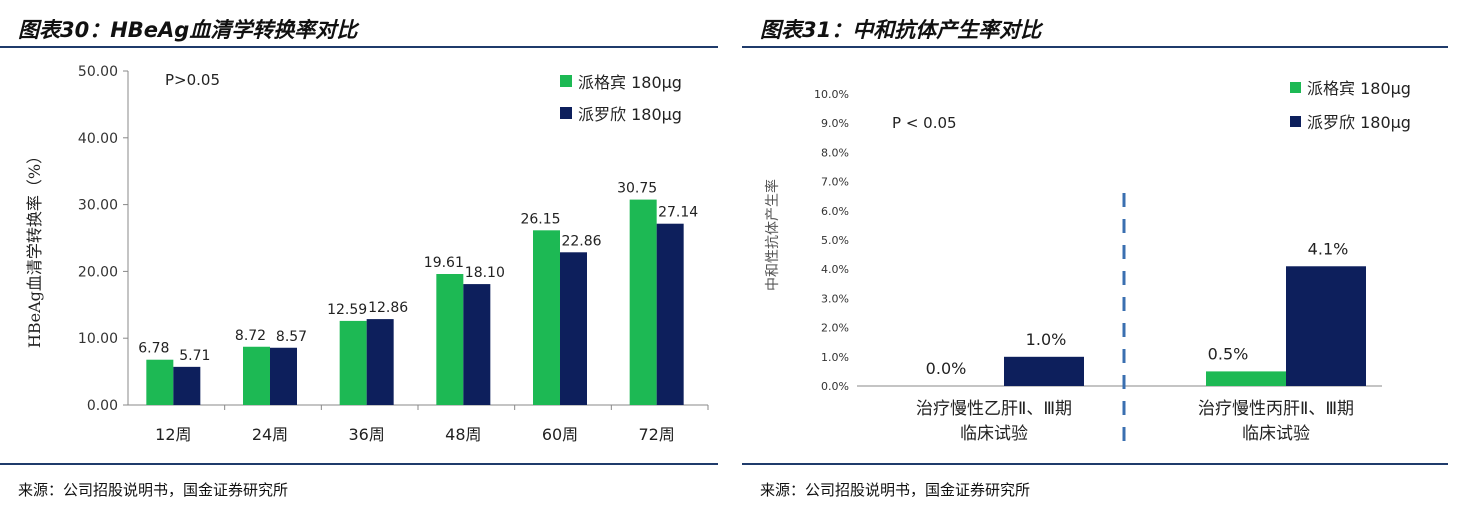 This screenshot has width=1463, height=510. I want to click on figure-31-bottom-rule, so click(1095, 464).